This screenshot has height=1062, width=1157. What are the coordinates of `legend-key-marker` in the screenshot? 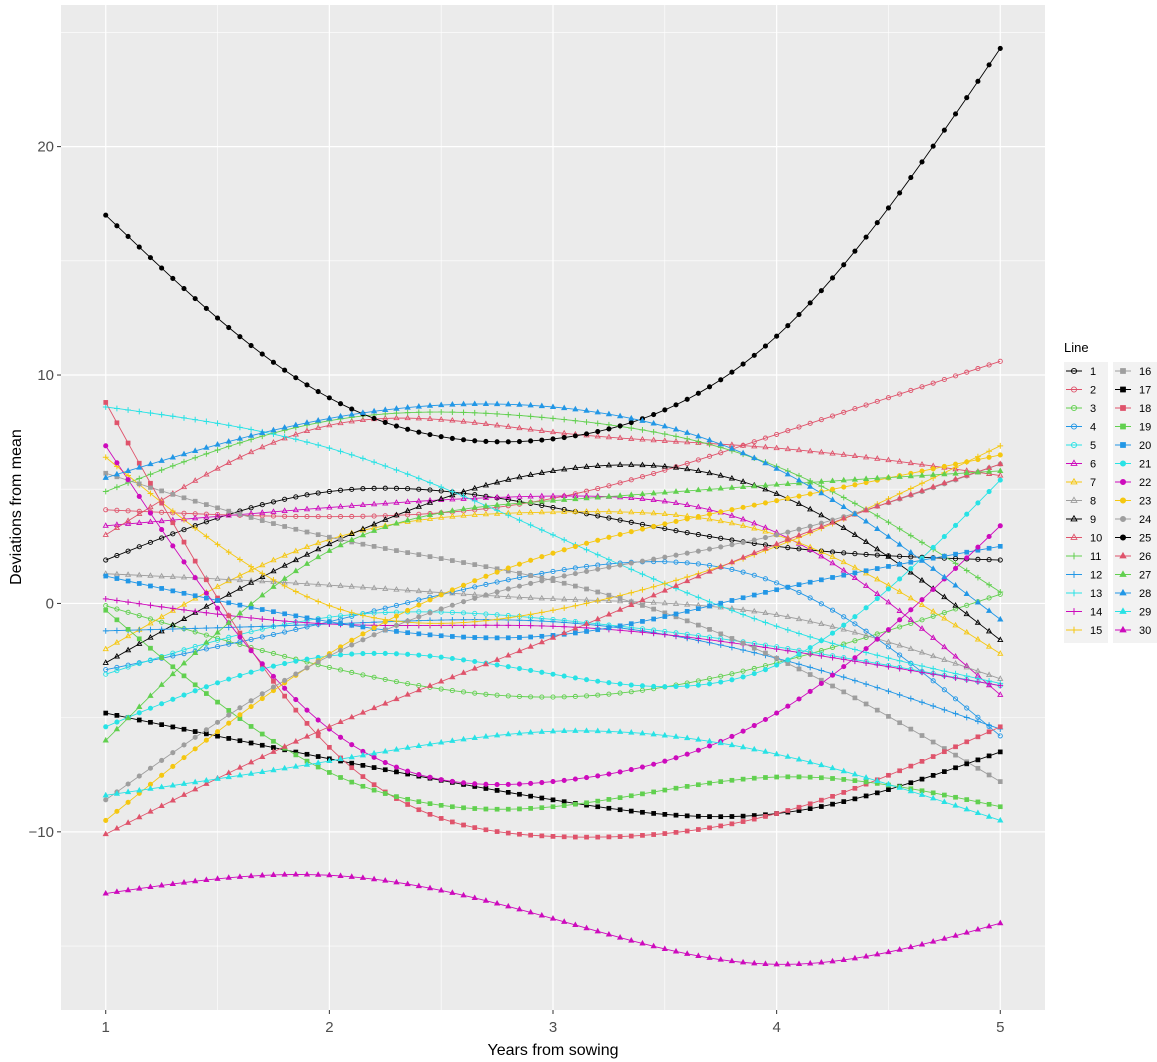 It's located at (1074, 462).